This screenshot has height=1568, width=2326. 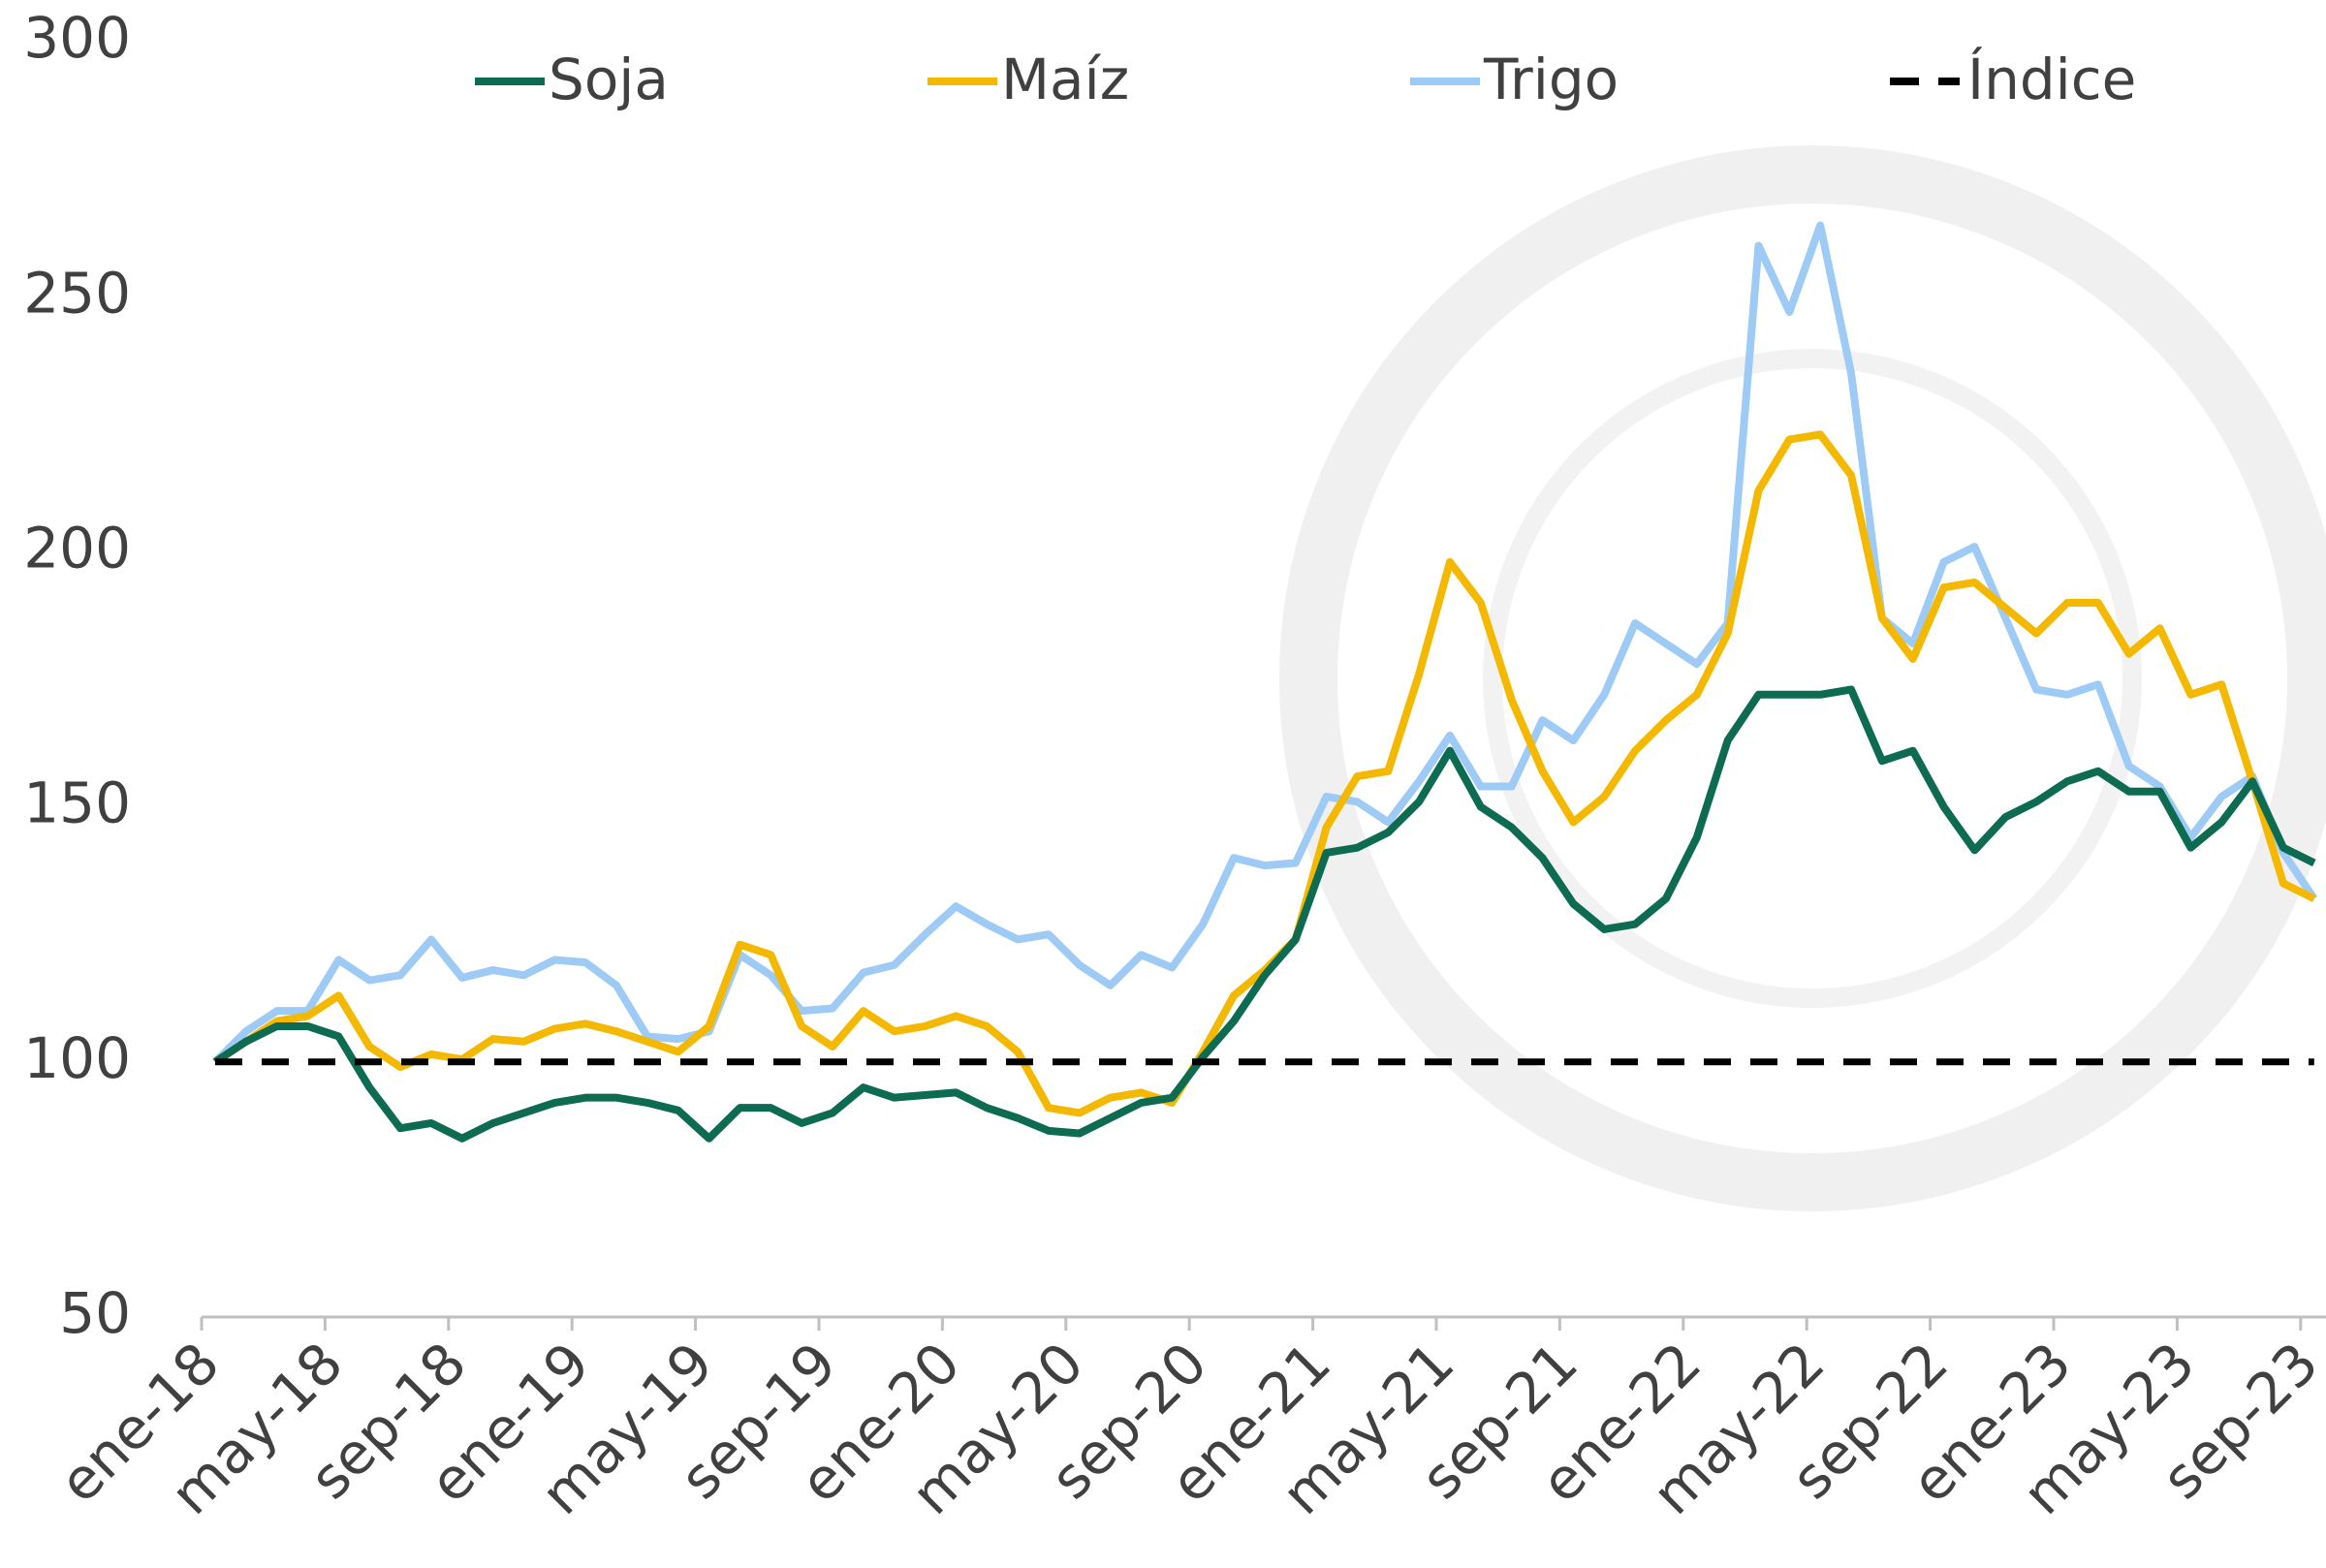 I want to click on y-tick-label: 150, so click(x=77, y=803).